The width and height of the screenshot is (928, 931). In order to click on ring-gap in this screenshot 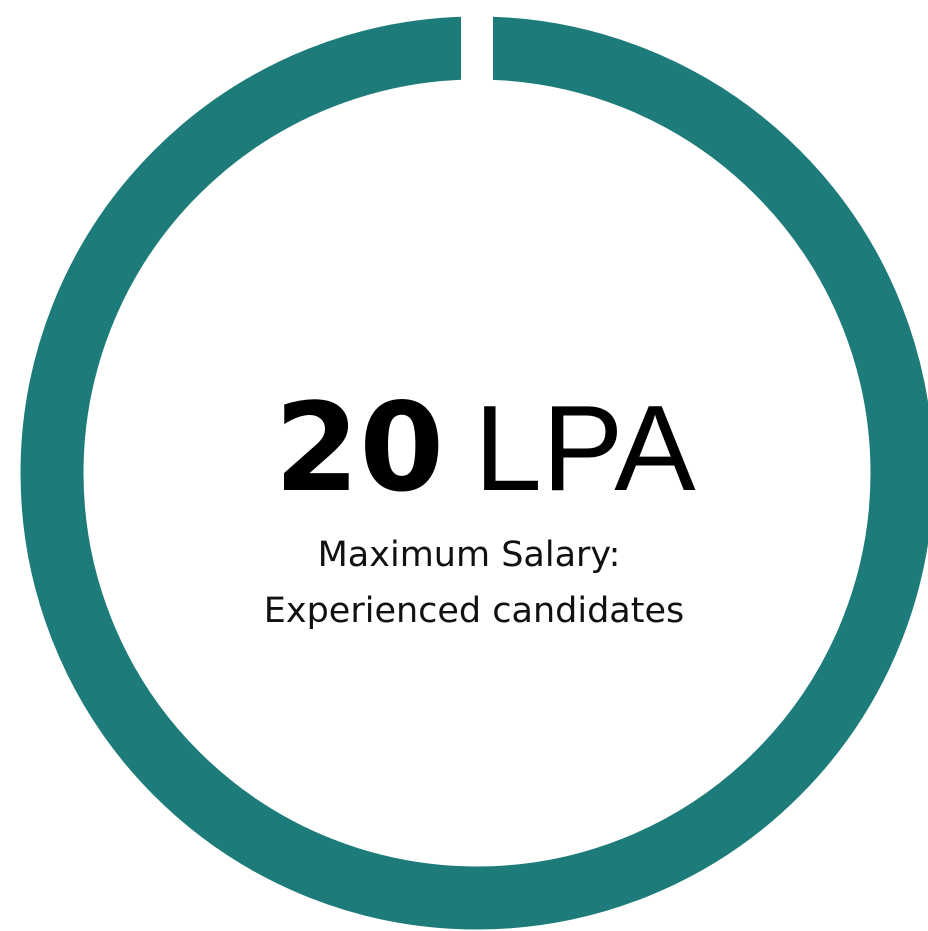, I will do `click(477, 50)`.